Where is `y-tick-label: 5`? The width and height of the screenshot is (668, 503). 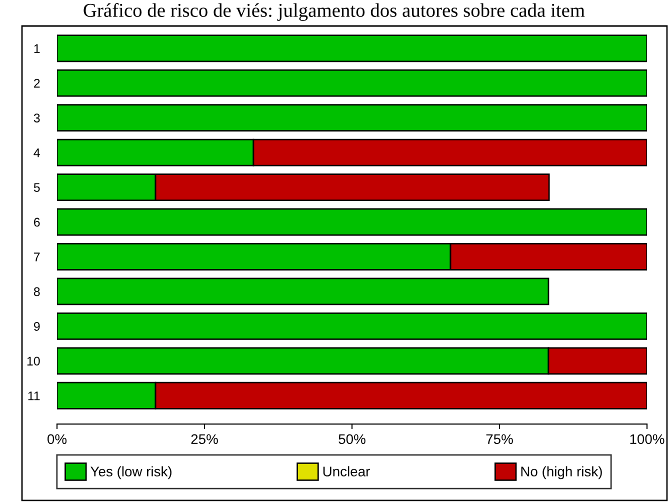 y-tick-label: 5 is located at coordinates (37, 187).